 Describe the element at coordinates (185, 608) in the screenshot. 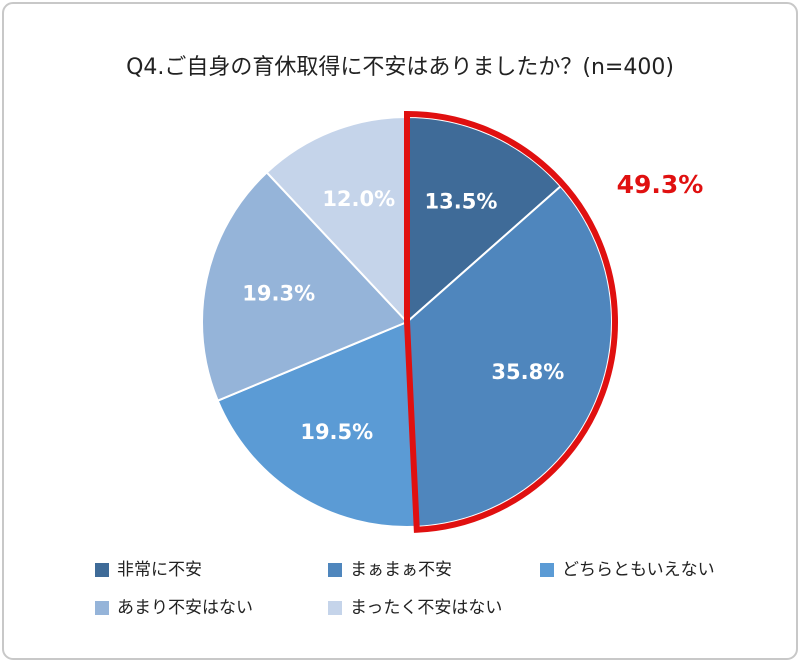

I see `legend-label: あまり不安はない` at that location.